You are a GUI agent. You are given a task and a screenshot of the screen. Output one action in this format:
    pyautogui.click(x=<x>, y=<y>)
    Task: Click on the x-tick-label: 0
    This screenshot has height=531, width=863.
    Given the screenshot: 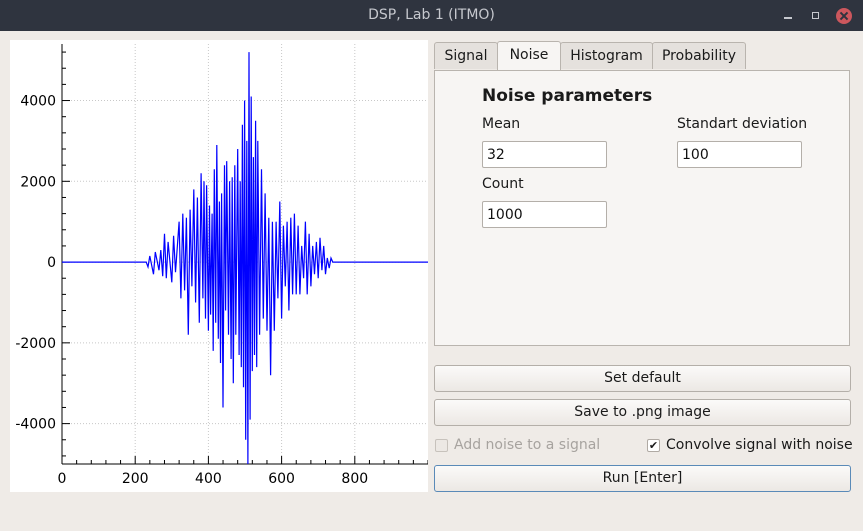 What is the action you would take?
    pyautogui.click(x=62, y=479)
    